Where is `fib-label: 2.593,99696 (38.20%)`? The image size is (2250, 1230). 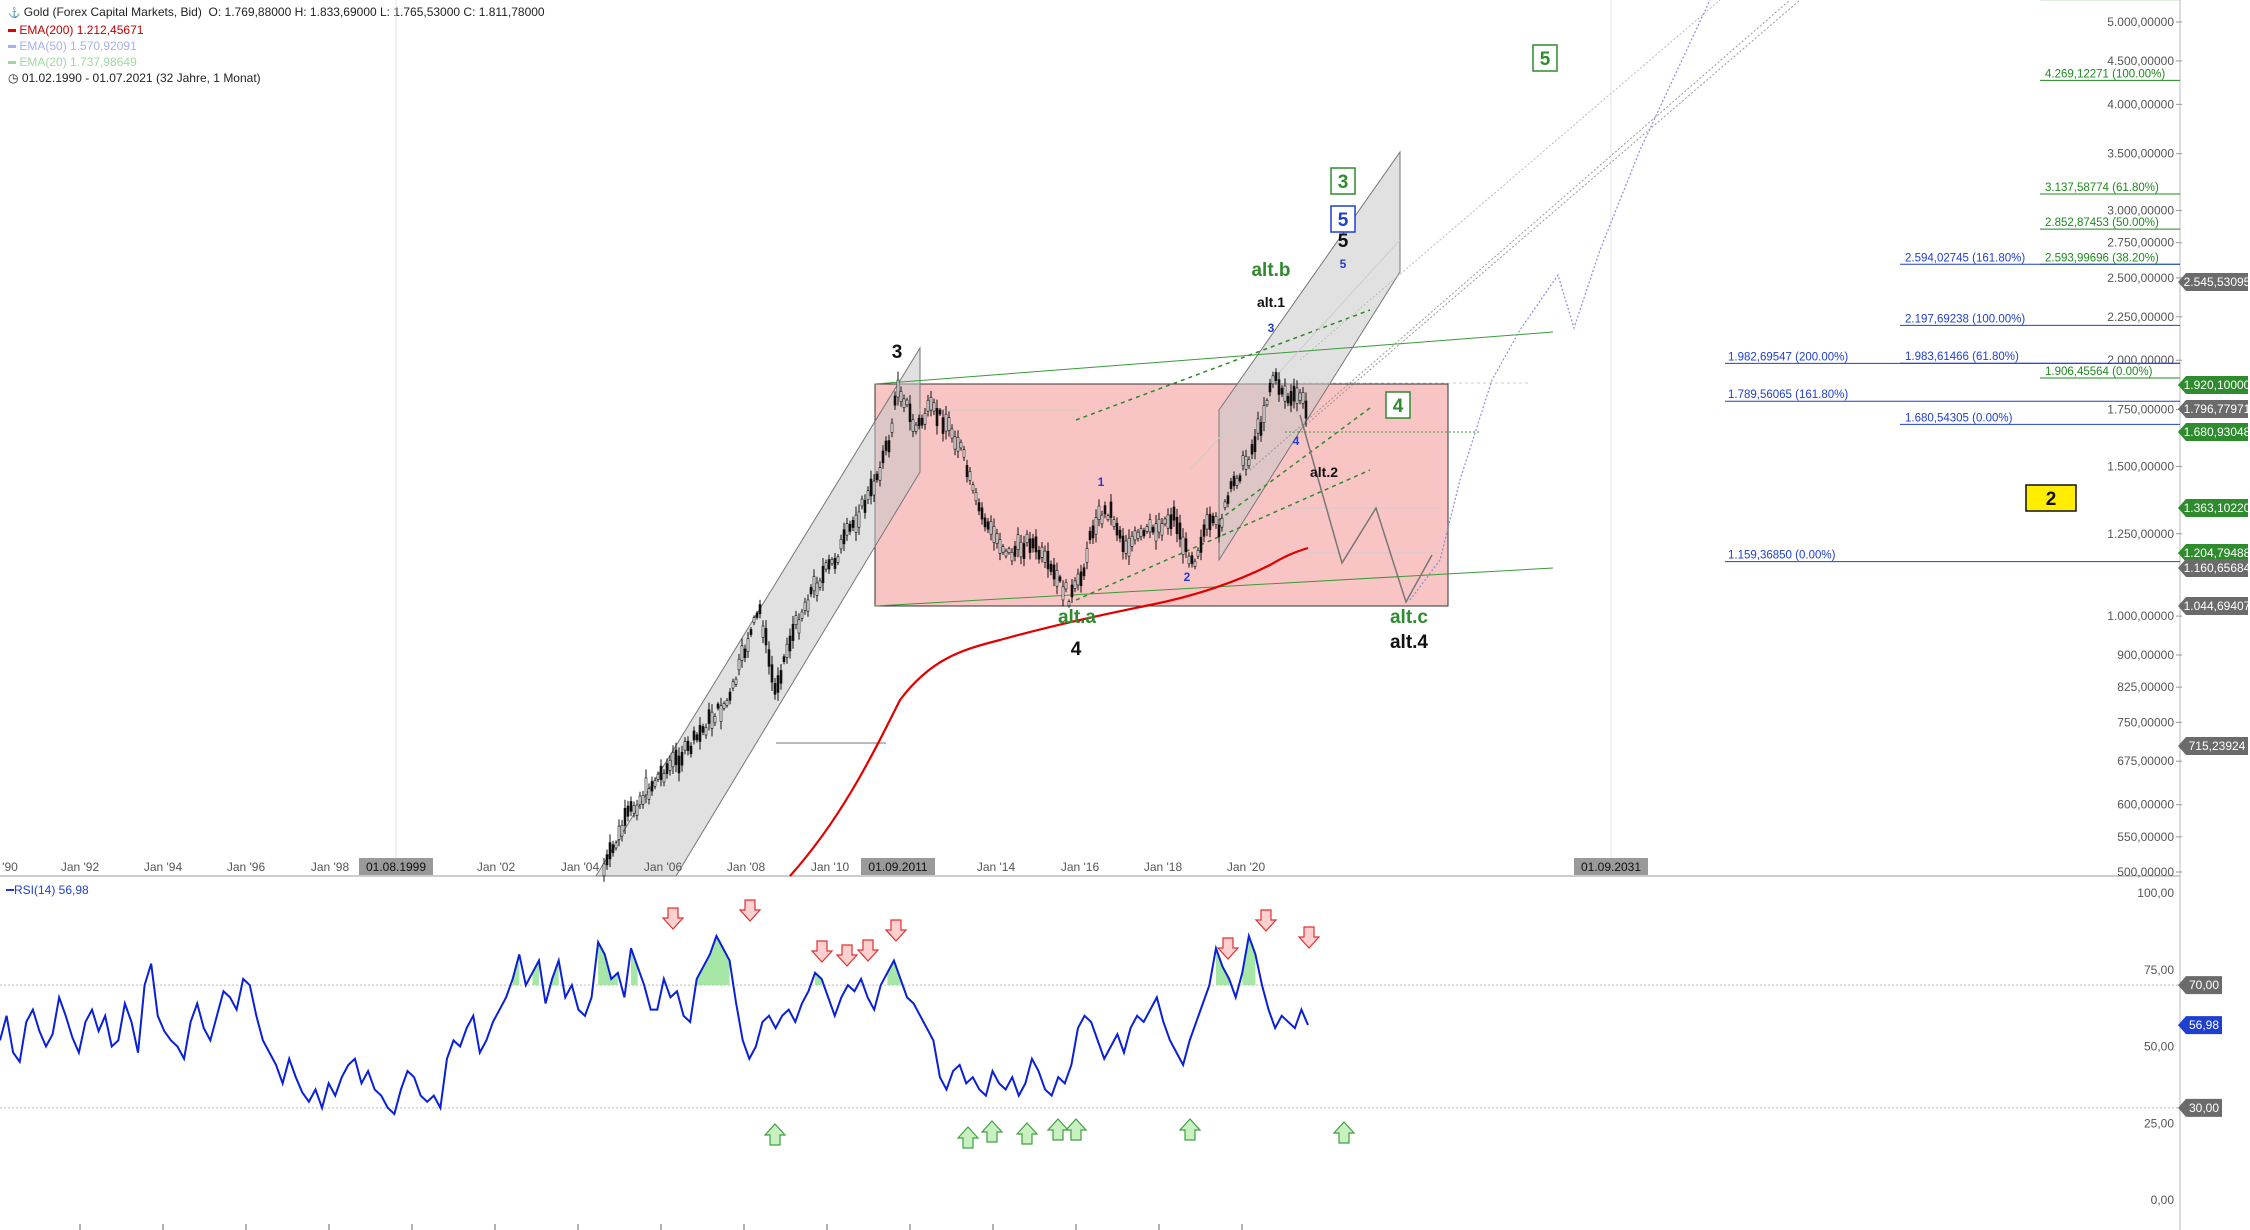
fib-label: 2.593,99696 (38.20%) is located at coordinates (2102, 258).